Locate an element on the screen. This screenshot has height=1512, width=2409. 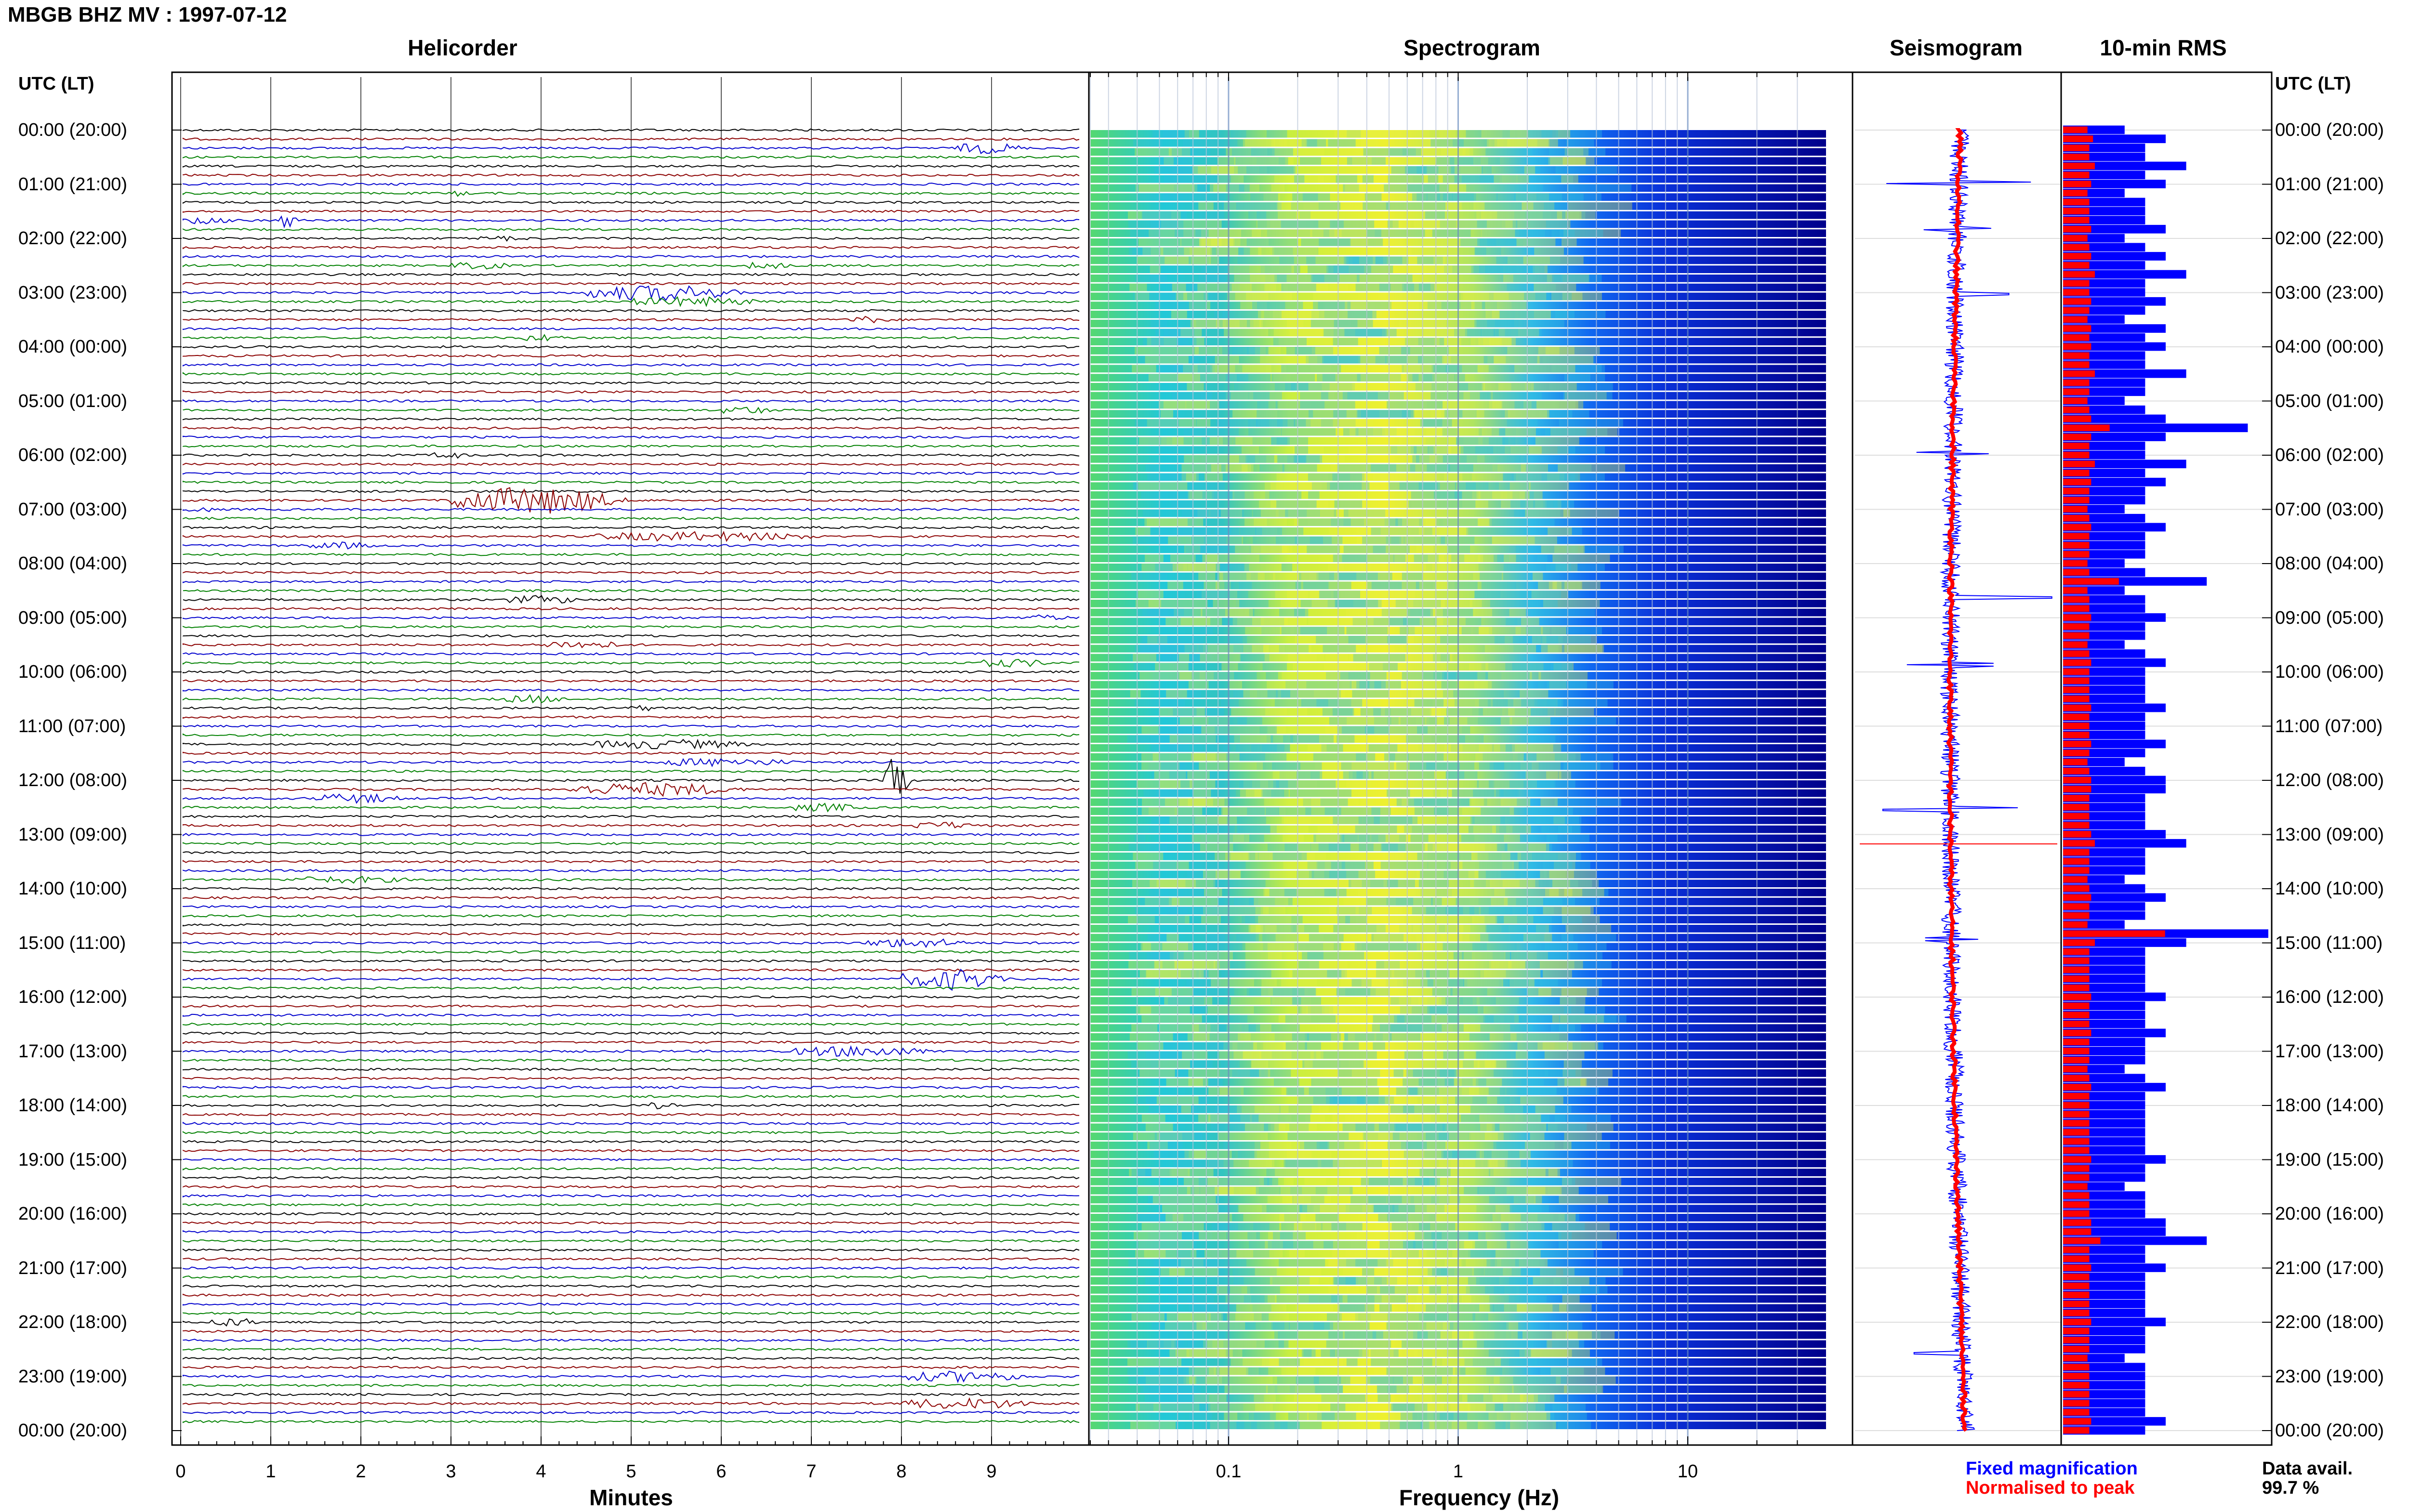
time-label-right: 18:00 (14:00) is located at coordinates (2329, 1105).